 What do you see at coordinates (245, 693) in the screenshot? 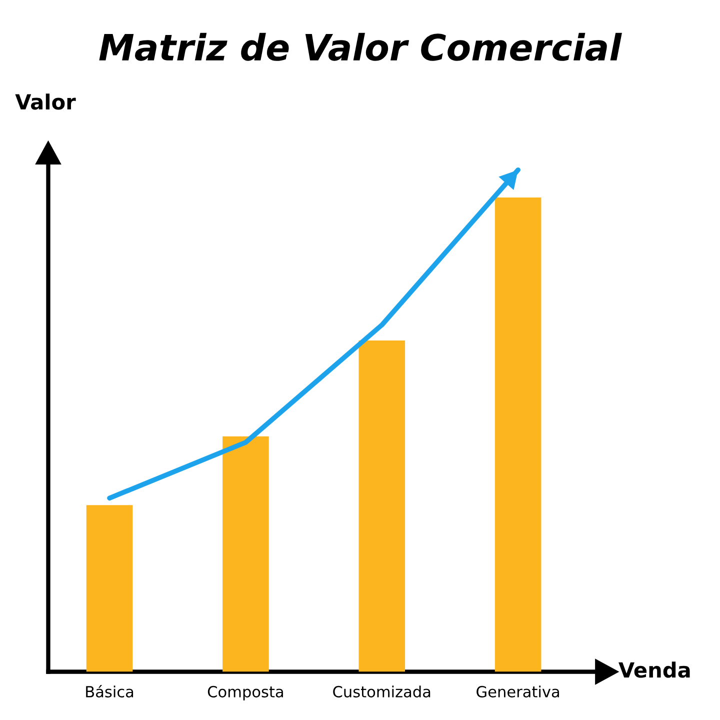
I see `x-tick-label: Composta` at bounding box center [245, 693].